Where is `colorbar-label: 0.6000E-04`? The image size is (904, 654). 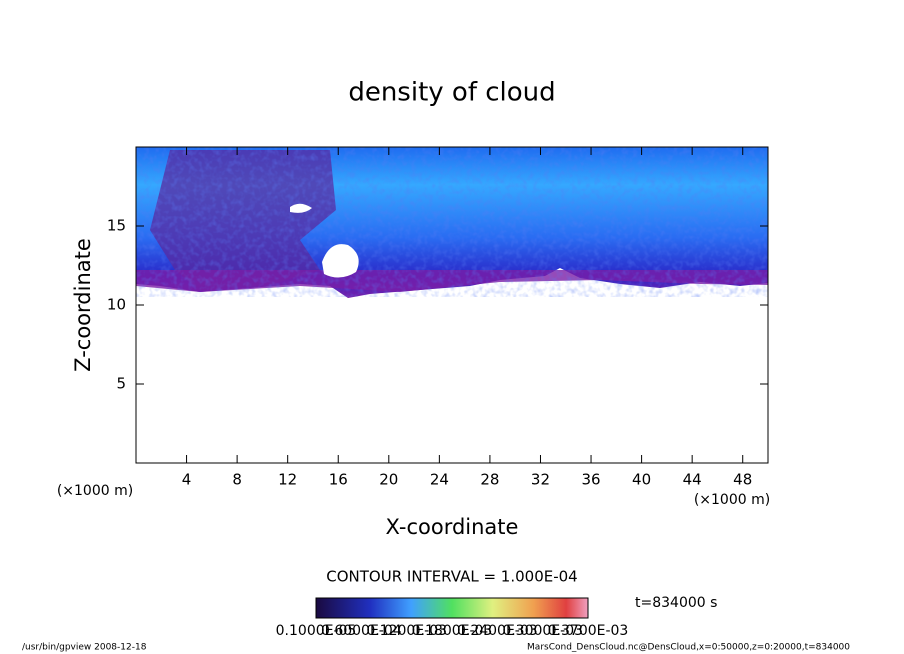 colorbar-label: 0.6000E-04 is located at coordinates (361, 631).